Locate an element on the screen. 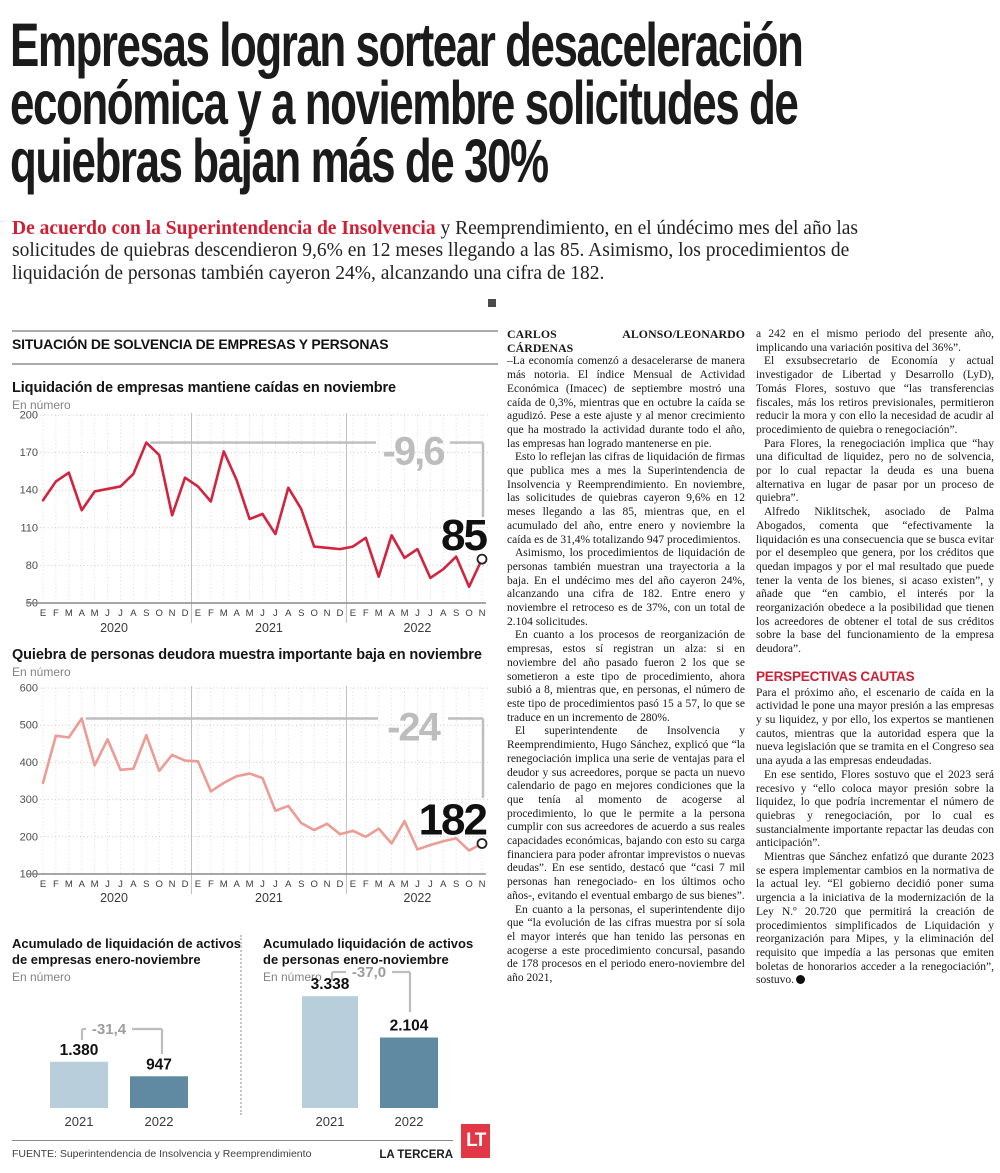  personal-assets-bar-chart: 3.338 2021 2.104 2022 -37,0 is located at coordinates (370, 1046).